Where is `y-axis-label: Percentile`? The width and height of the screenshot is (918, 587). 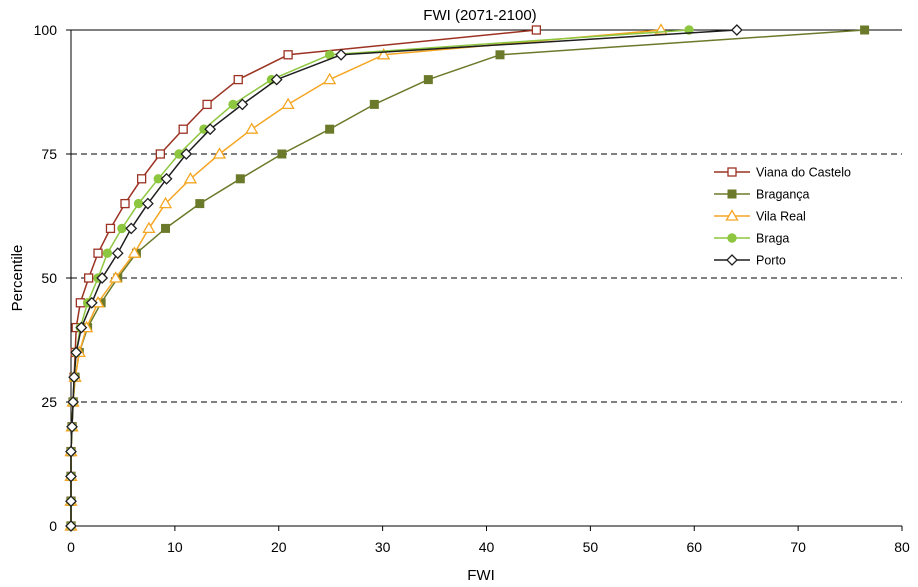 y-axis-label: Percentile is located at coordinates (17, 278).